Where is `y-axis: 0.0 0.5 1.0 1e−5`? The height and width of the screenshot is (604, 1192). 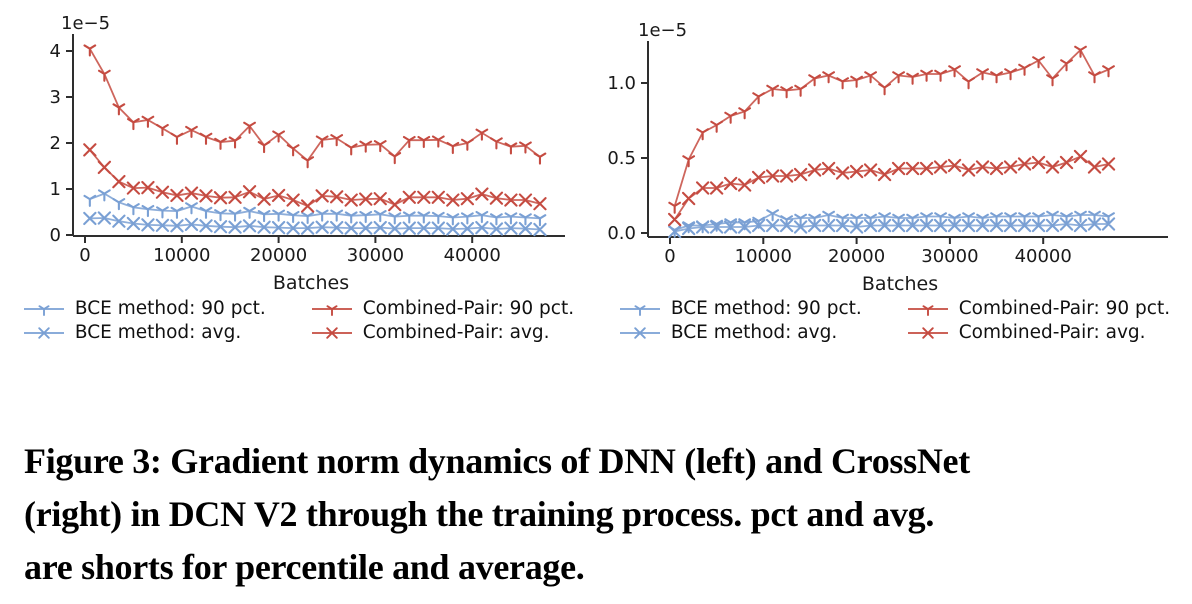 y-axis: 0.0 0.5 1.0 1e−5 is located at coordinates (647, 132).